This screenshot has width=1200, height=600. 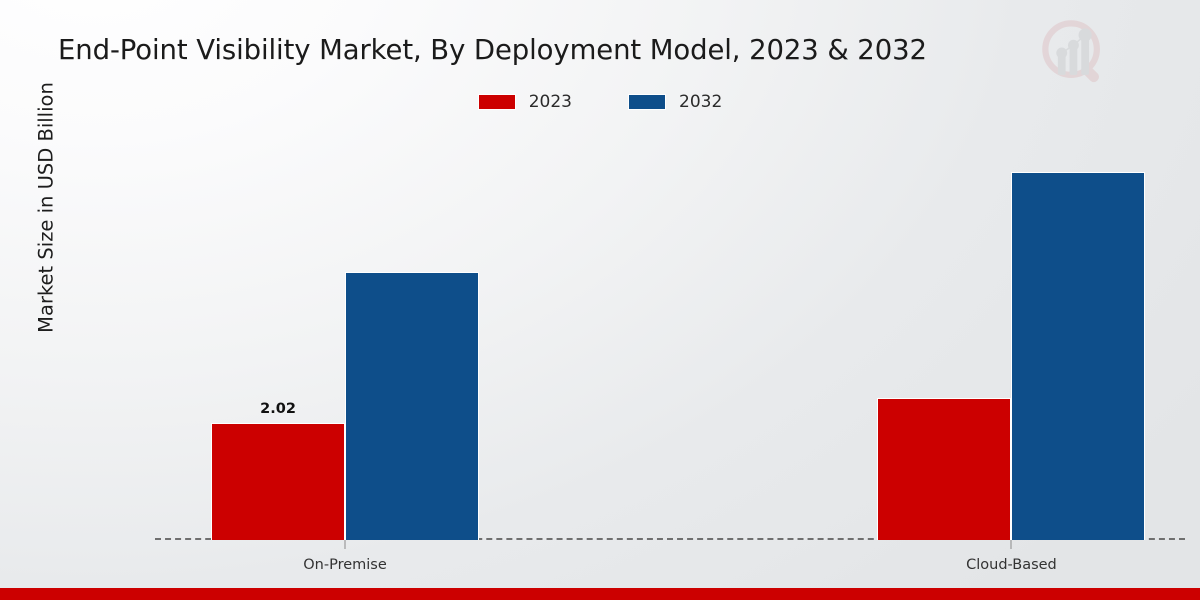 I want to click on bar-value-label-on-premise-2023: 2.02, so click(x=278, y=408).